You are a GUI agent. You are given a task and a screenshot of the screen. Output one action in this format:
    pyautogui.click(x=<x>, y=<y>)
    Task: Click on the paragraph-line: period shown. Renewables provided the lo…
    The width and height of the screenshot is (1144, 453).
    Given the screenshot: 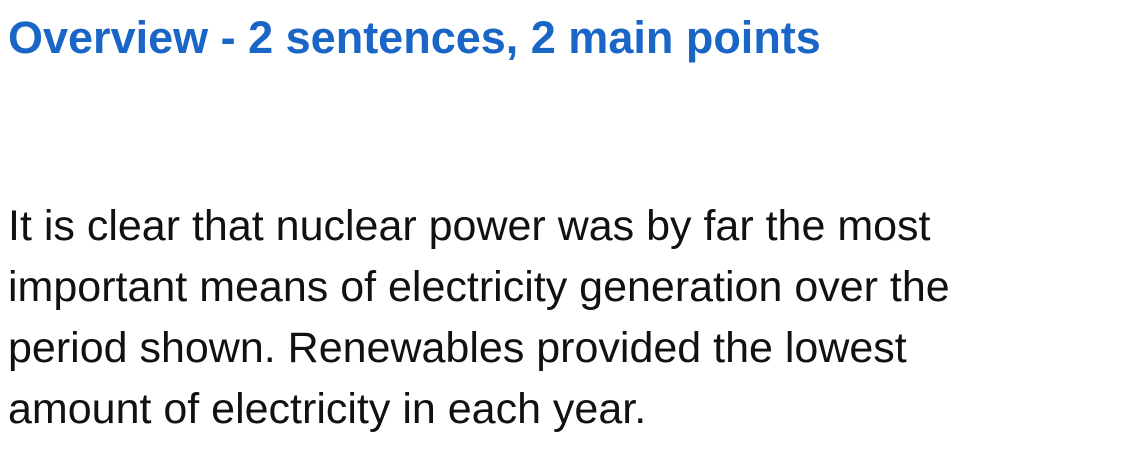 What is the action you would take?
    pyautogui.click(x=457, y=348)
    